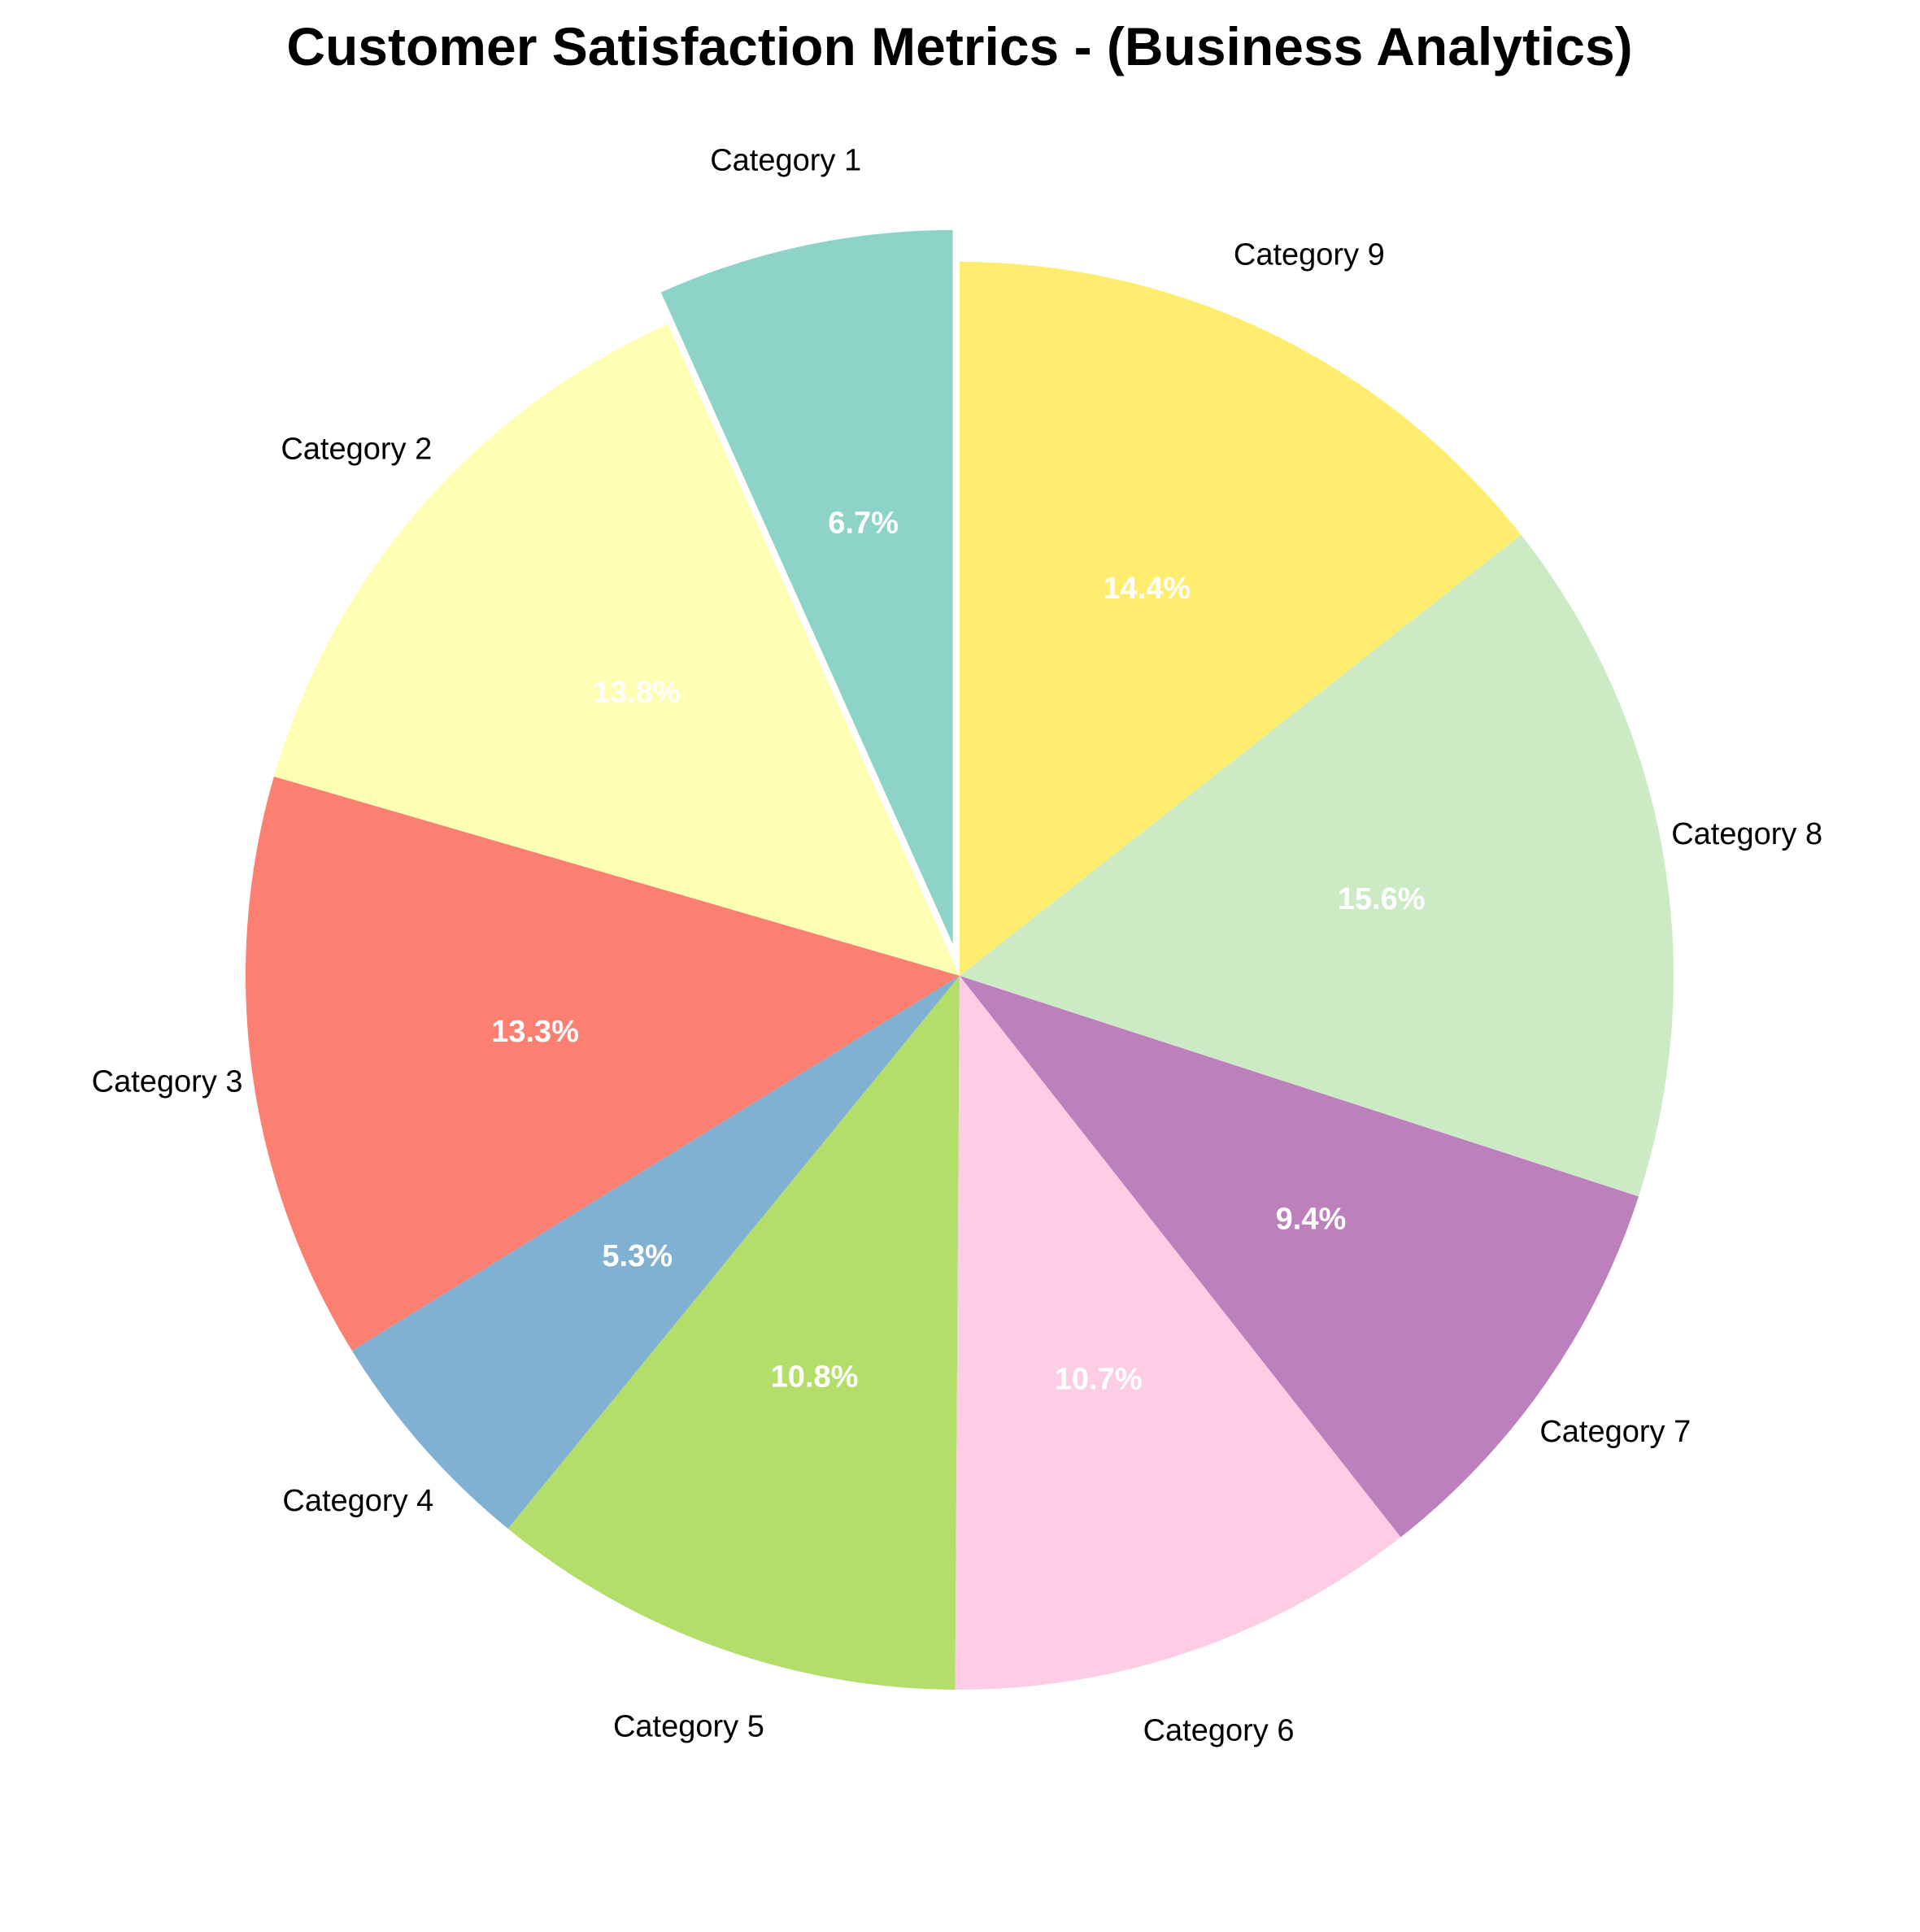 The height and width of the screenshot is (1932, 1920). Describe the element at coordinates (535, 1032) in the screenshot. I see `percent-label-3: 13.3%` at that location.